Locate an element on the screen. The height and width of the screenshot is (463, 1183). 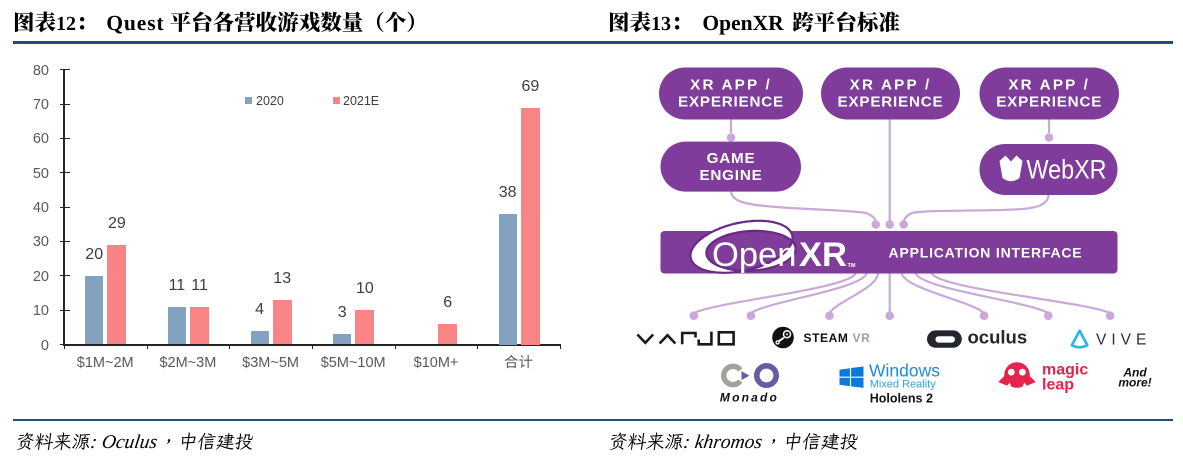
svg-text: STEAM is located at coordinates (826, 338).